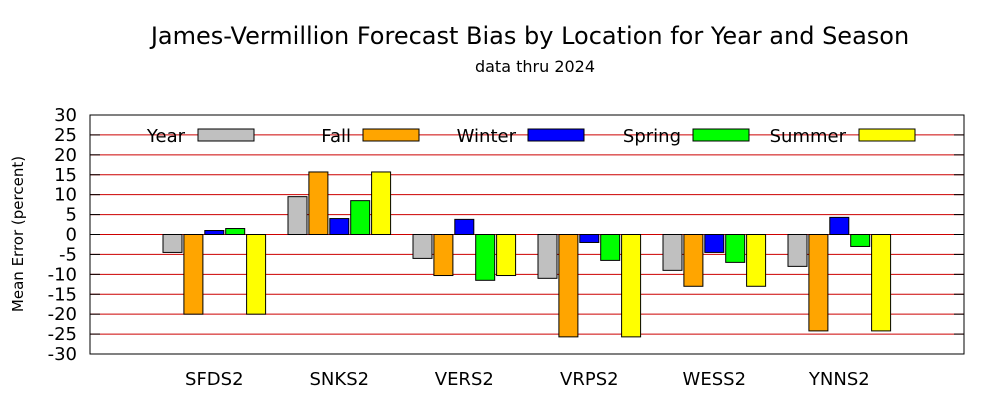  I want to click on bar-spring-vers2, so click(485, 257).